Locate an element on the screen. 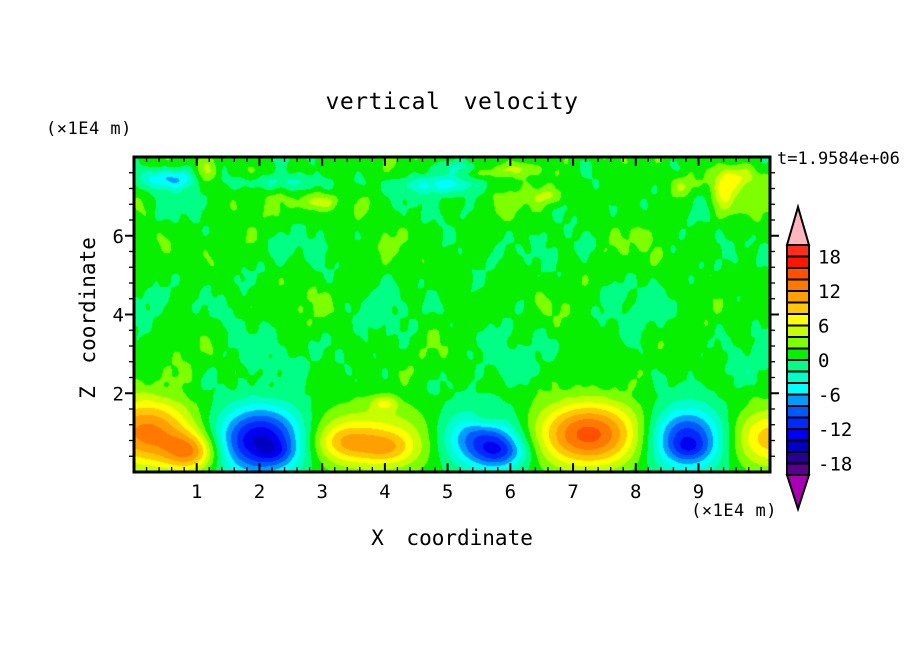  x-tick-label: 5 is located at coordinates (447, 492).